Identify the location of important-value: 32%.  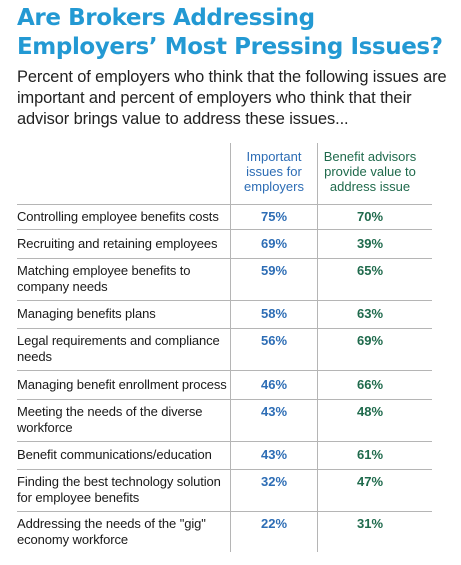
(274, 481).